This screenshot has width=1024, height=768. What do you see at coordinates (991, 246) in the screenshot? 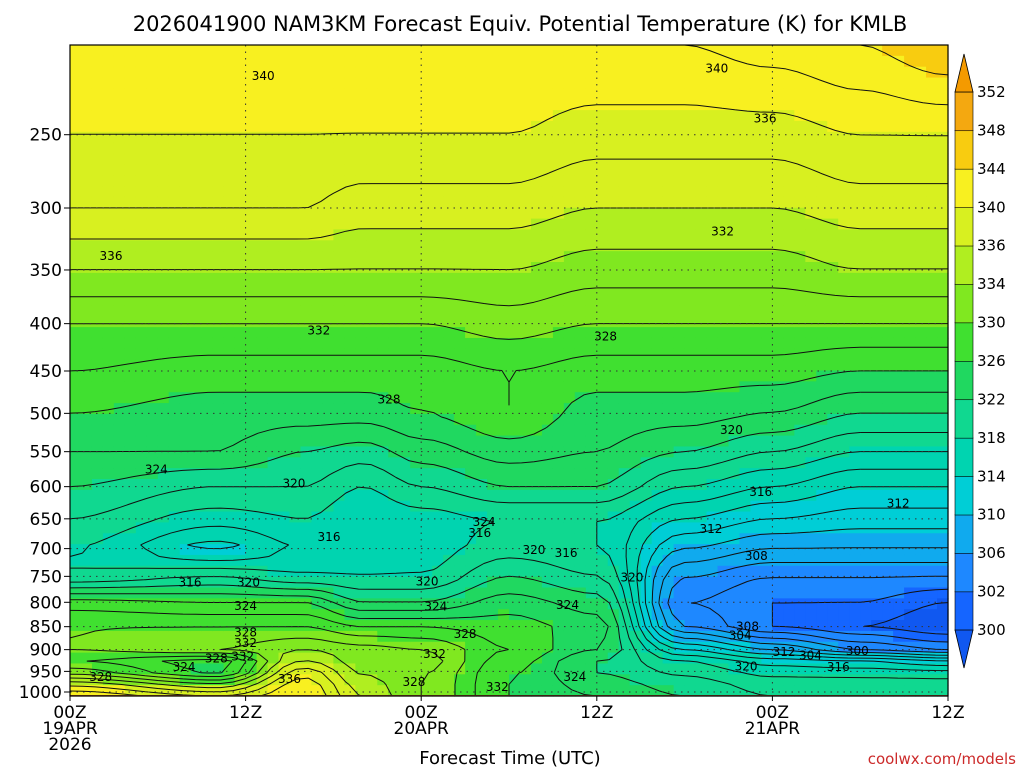
I see `colorbar-label: 336` at bounding box center [991, 246].